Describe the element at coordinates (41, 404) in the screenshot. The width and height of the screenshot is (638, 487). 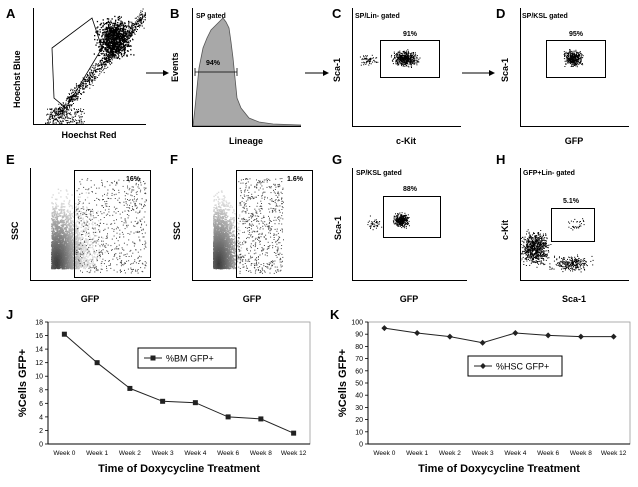
I see `y-tick-label: 6` at that location.